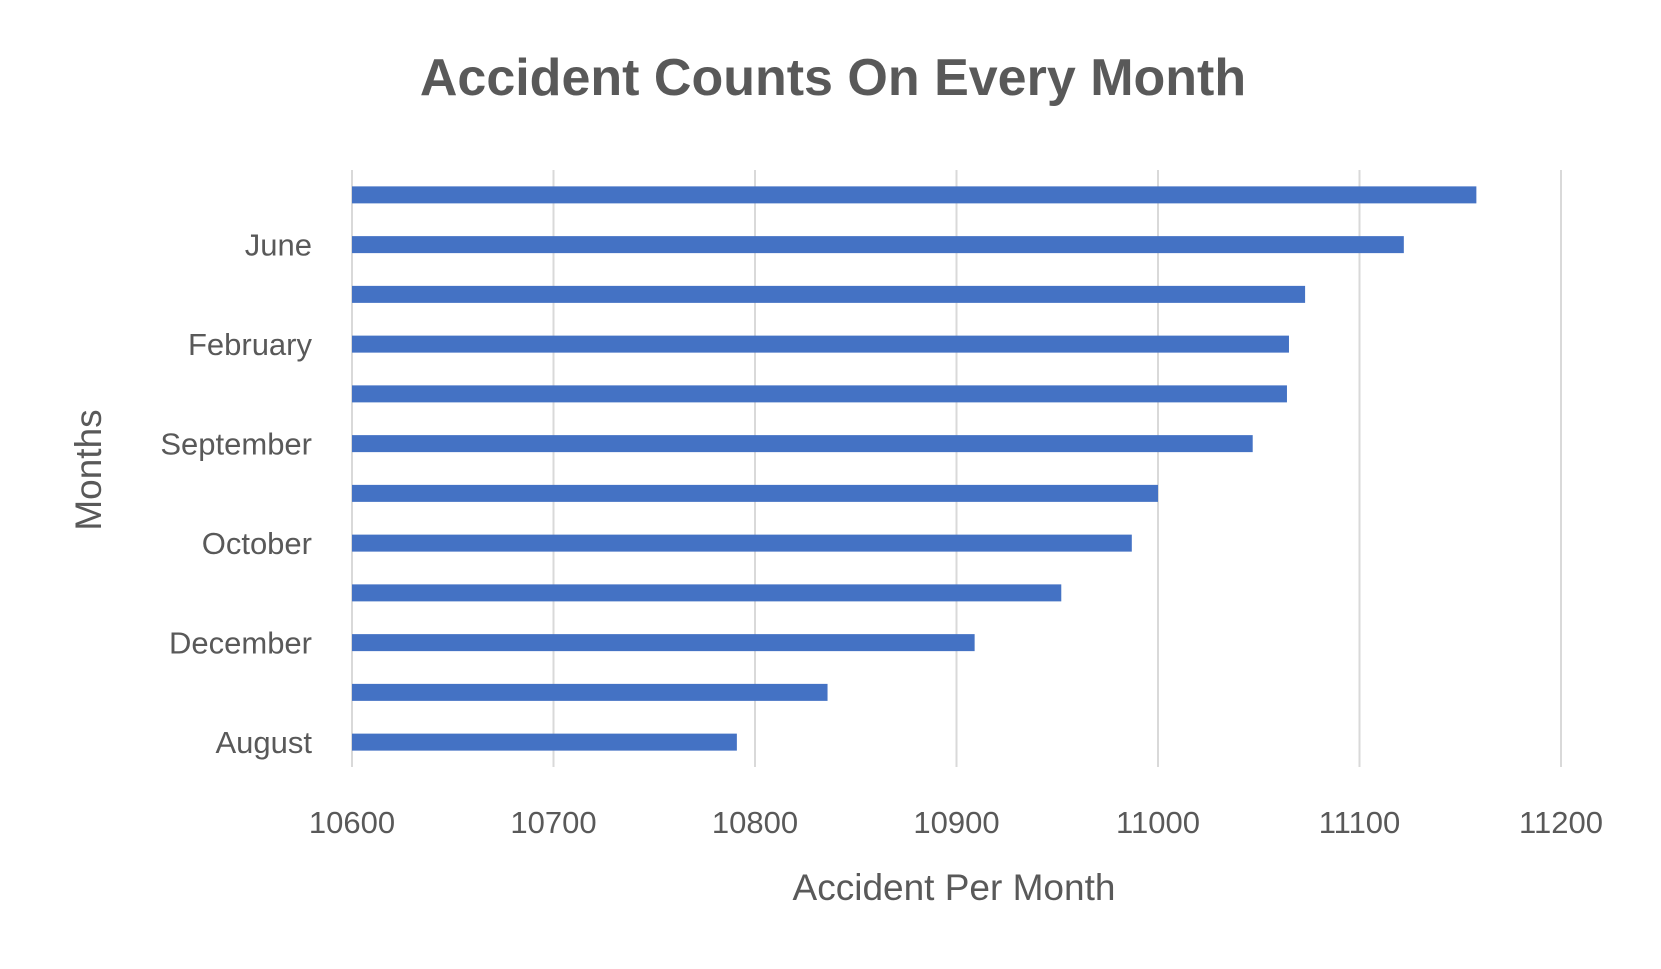 The height and width of the screenshot is (969, 1661). Describe the element at coordinates (236, 444) in the screenshot. I see `y-tick-label: September` at that location.